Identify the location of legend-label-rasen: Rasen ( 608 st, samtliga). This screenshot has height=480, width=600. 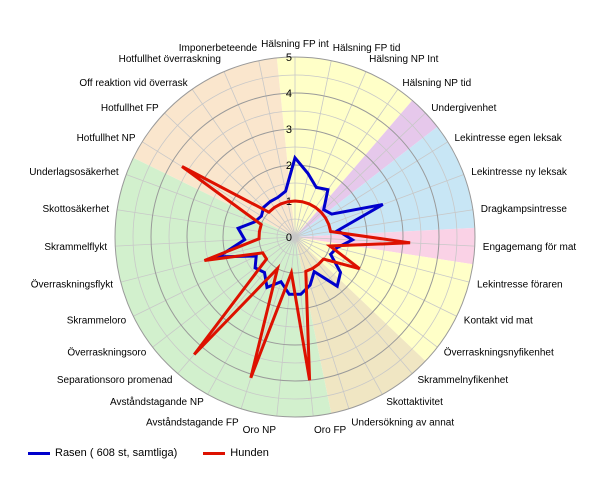
(116, 453).